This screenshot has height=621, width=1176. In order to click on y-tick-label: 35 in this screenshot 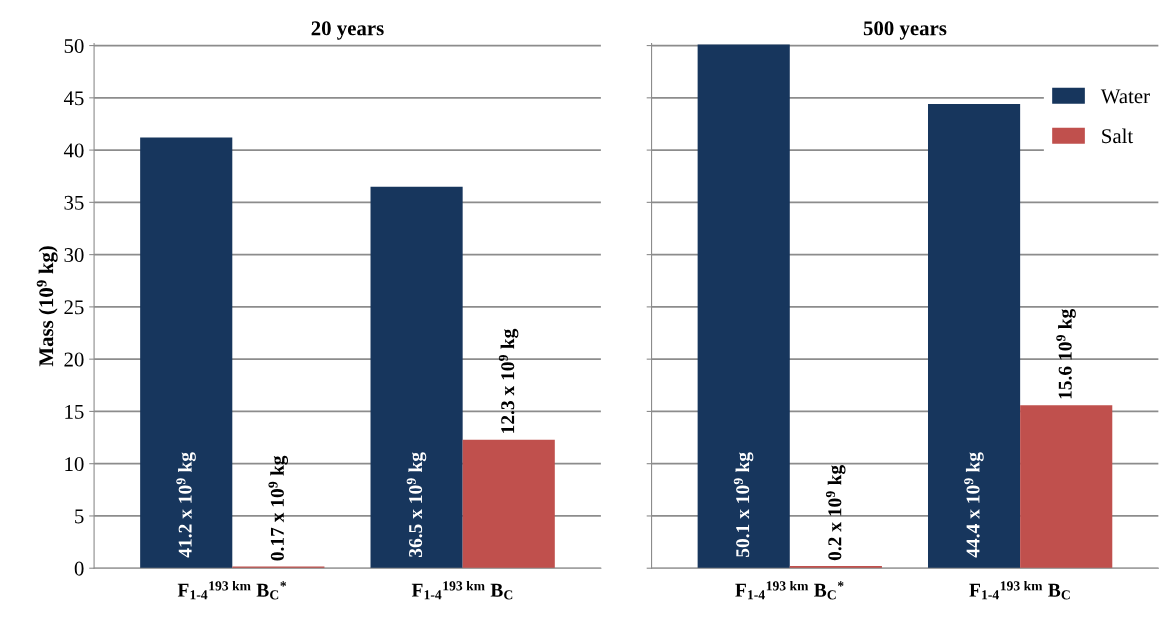, I will do `click(74, 202)`.